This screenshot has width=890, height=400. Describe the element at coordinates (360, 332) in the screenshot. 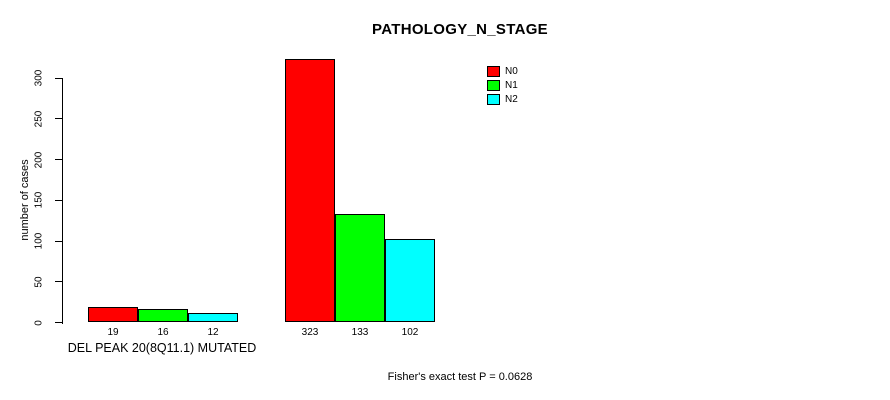

I see `bar-value-label: 133` at that location.